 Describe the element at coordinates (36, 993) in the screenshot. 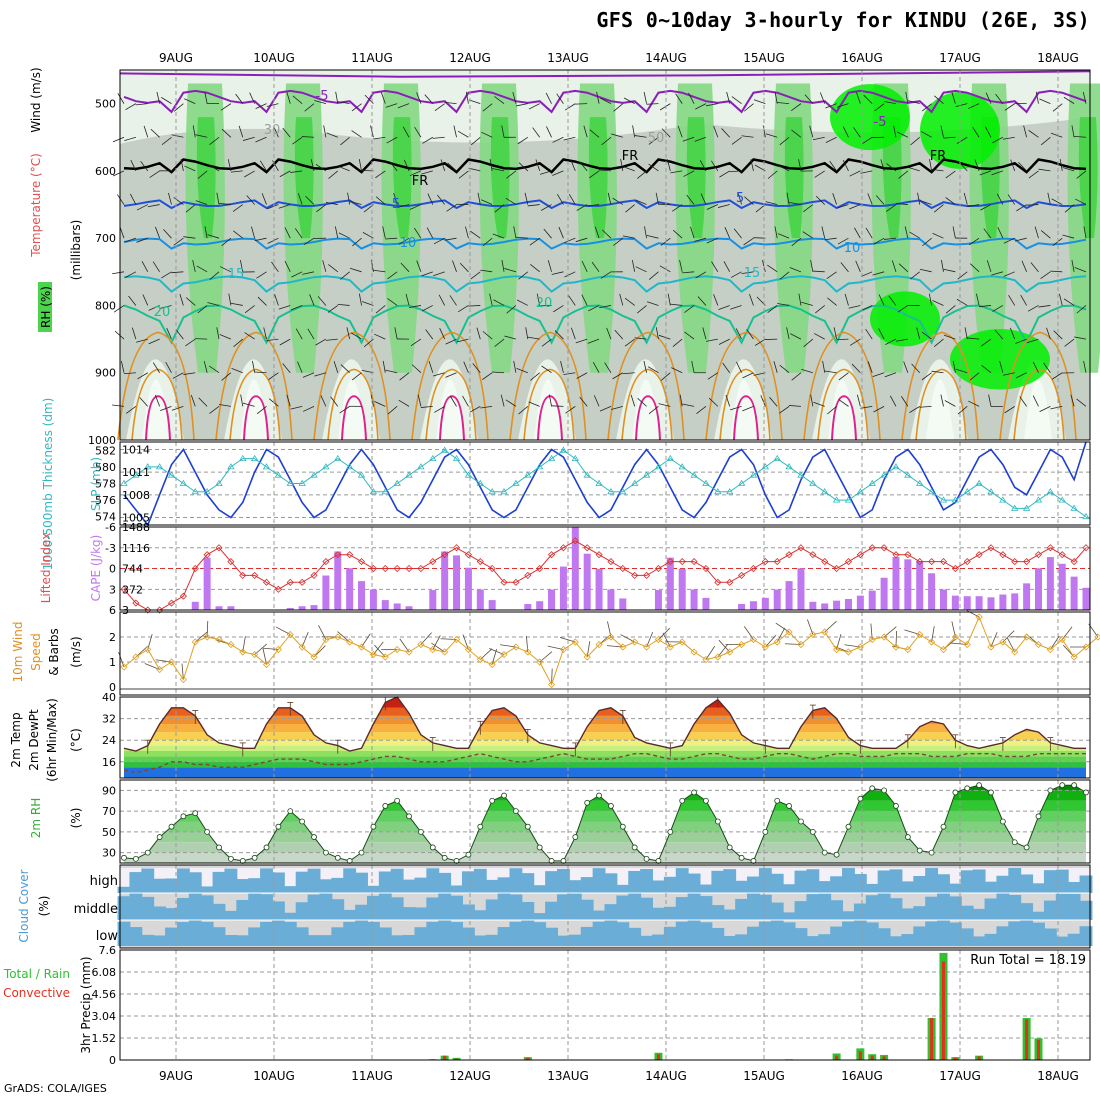

I see `ylabel-precip-2: Convective` at that location.